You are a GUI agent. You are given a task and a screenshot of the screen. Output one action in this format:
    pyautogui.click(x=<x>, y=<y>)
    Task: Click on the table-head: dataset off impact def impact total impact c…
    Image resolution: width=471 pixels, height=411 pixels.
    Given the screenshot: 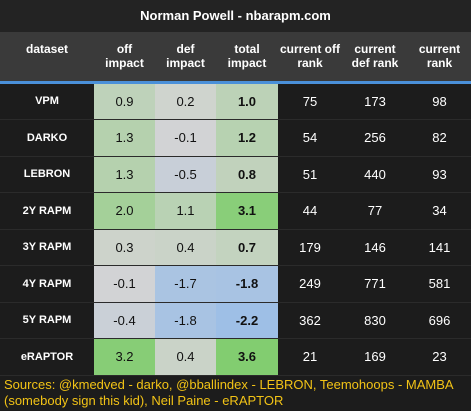 What is the action you would take?
    pyautogui.click(x=235, y=58)
    